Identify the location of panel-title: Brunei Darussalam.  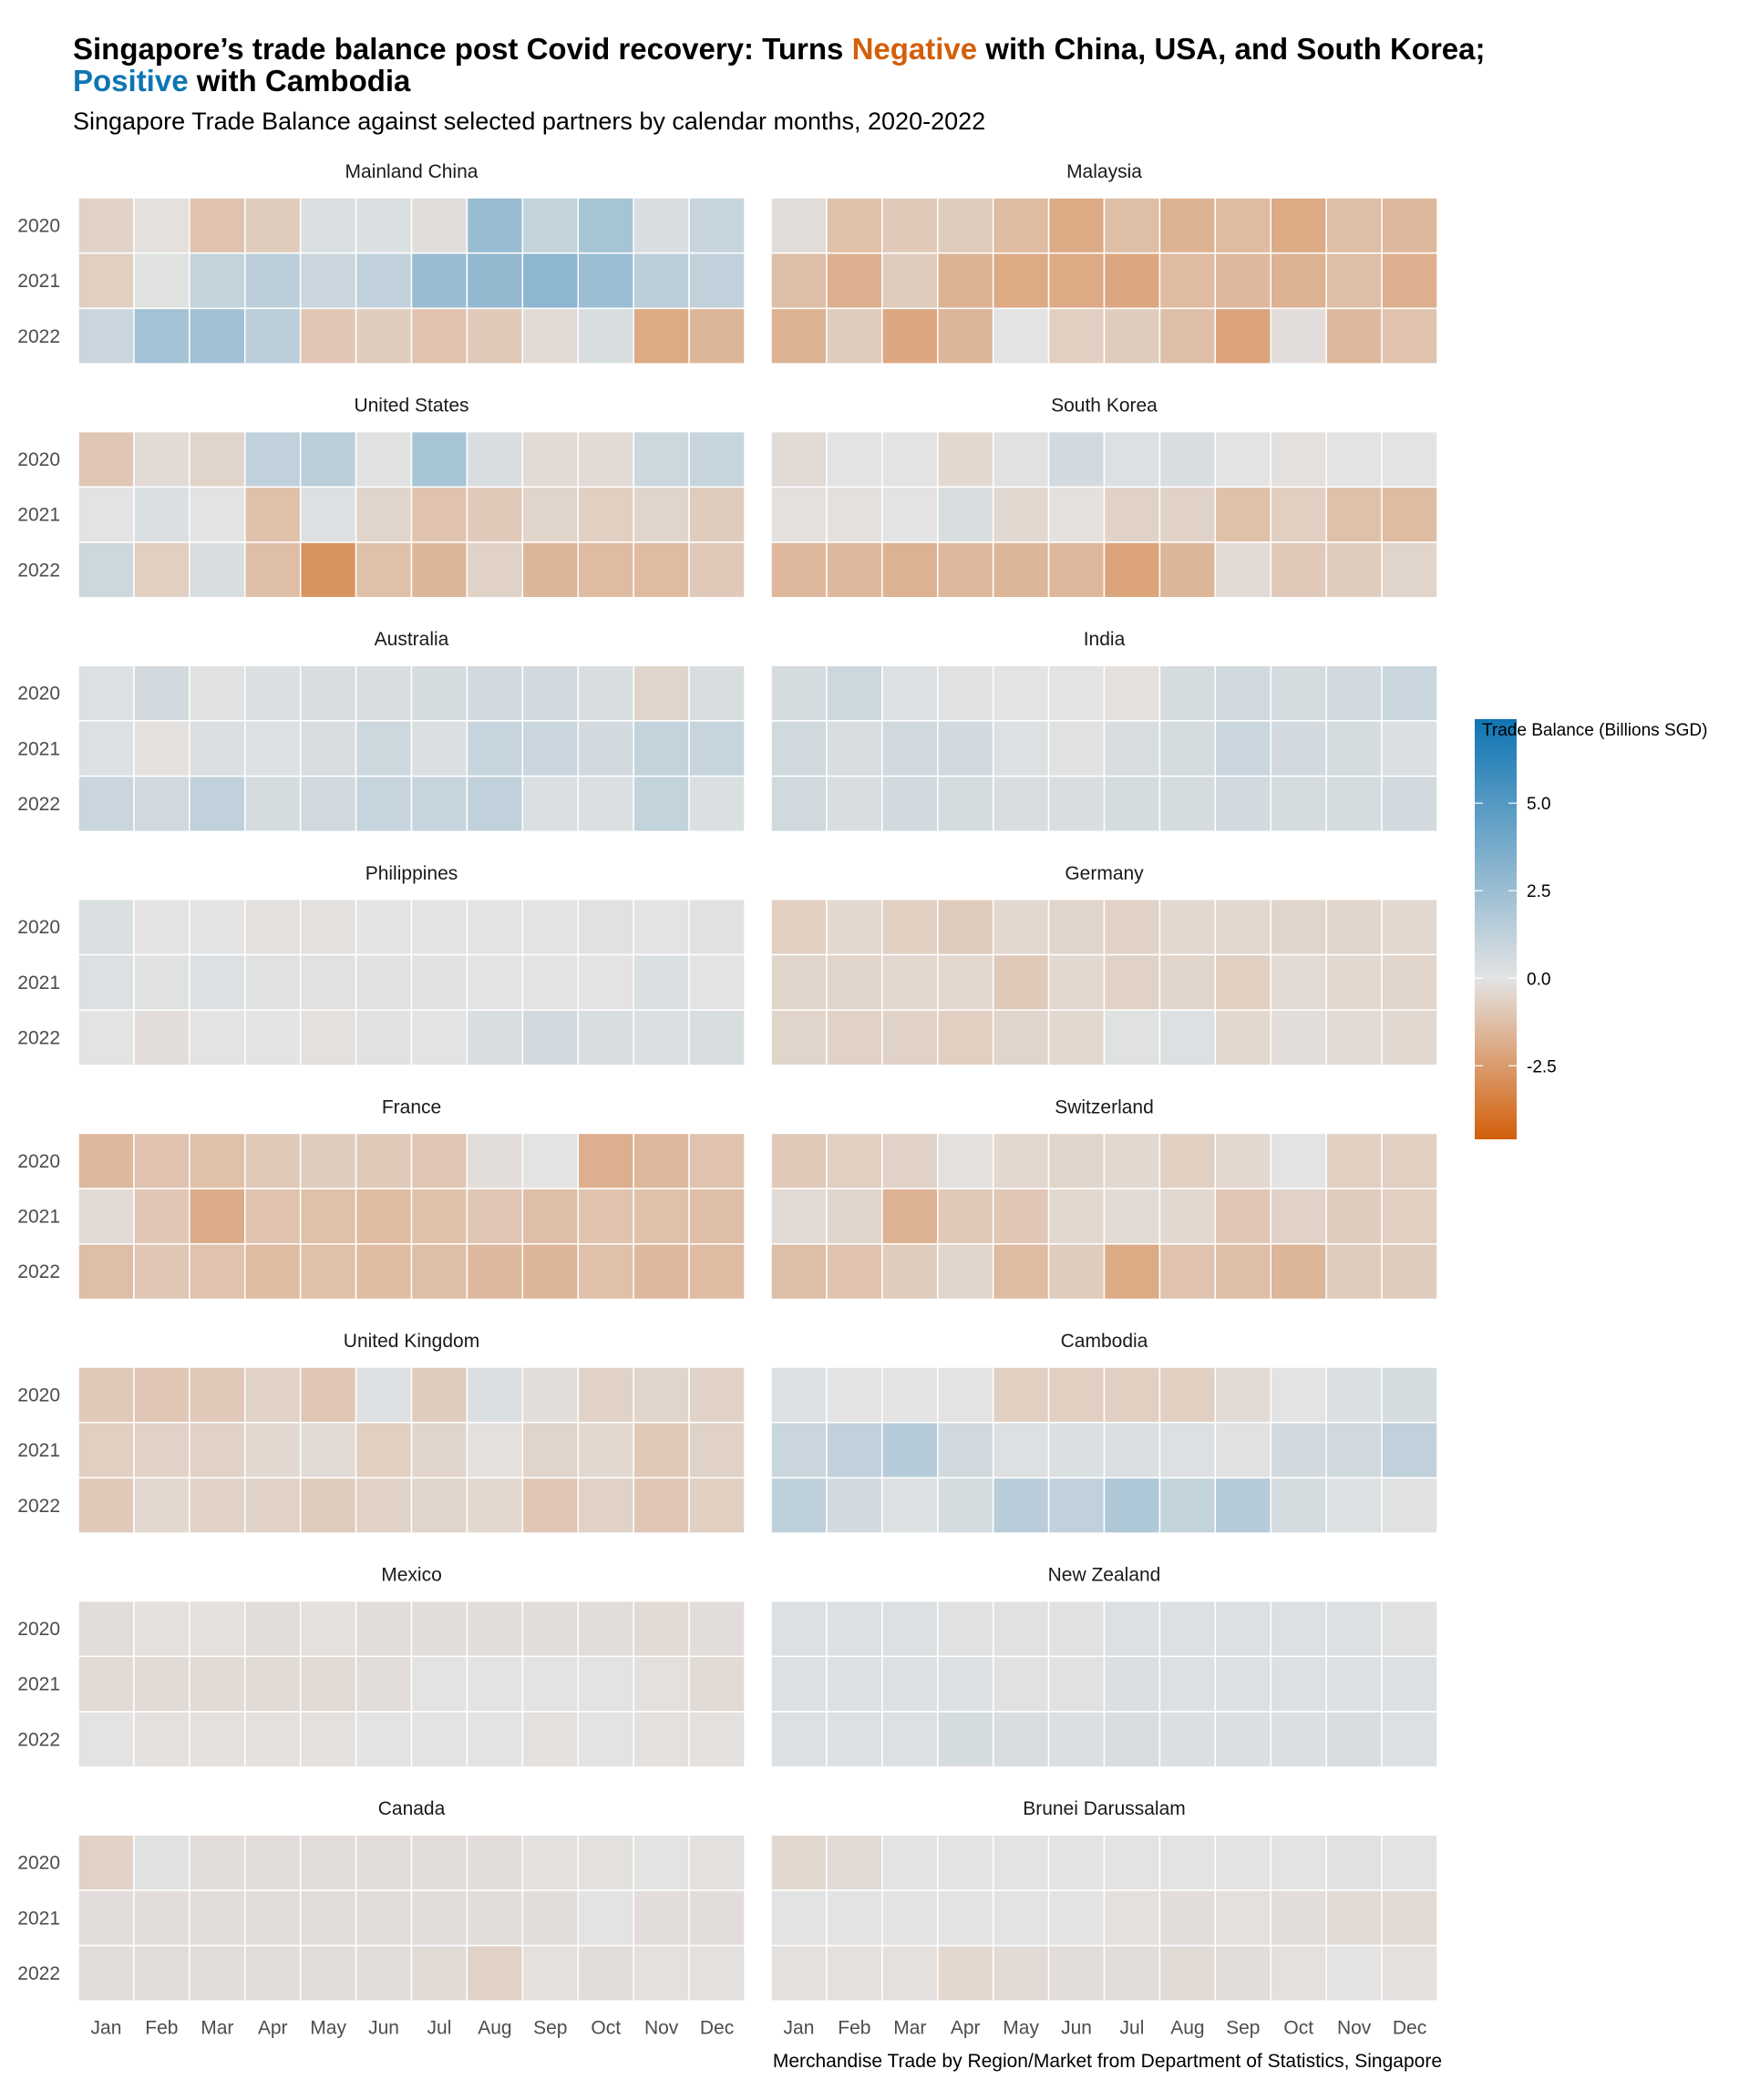
(1104, 1809).